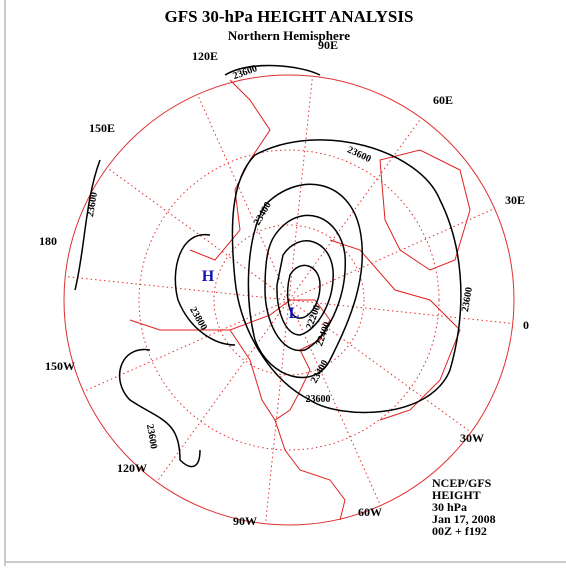 The height and width of the screenshot is (571, 566). Describe the element at coordinates (289, 35) in the screenshot. I see `subtitle: Northern Hemisphere` at that location.